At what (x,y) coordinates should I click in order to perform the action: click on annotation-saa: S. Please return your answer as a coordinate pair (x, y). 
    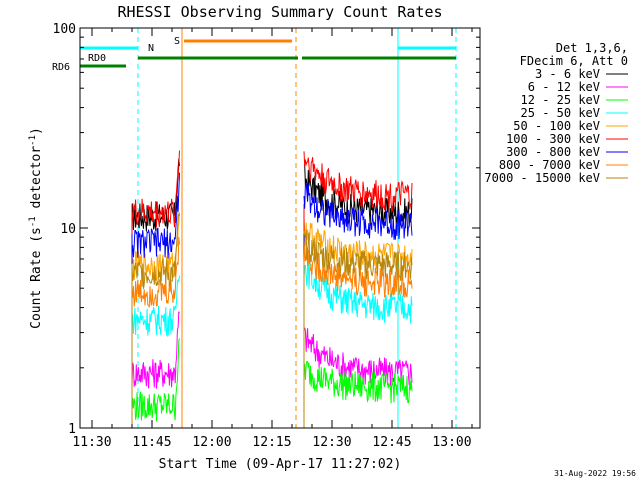
    Looking at the image, I should click on (177, 41).